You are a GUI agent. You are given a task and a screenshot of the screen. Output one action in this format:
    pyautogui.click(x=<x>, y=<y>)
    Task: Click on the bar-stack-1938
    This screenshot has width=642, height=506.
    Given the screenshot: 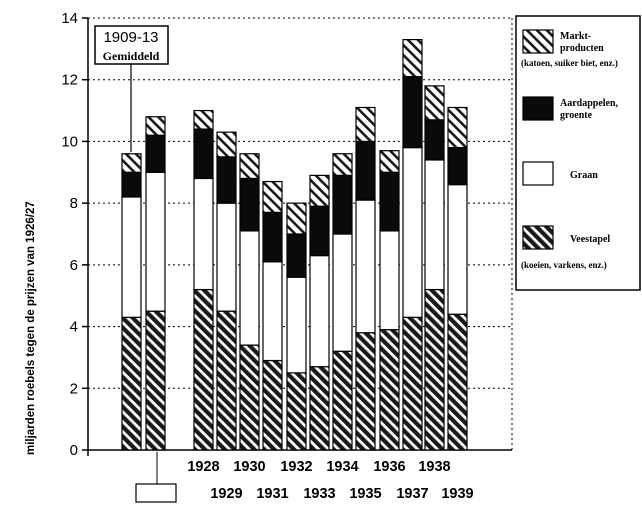 What is the action you would take?
    pyautogui.click(x=434, y=268)
    